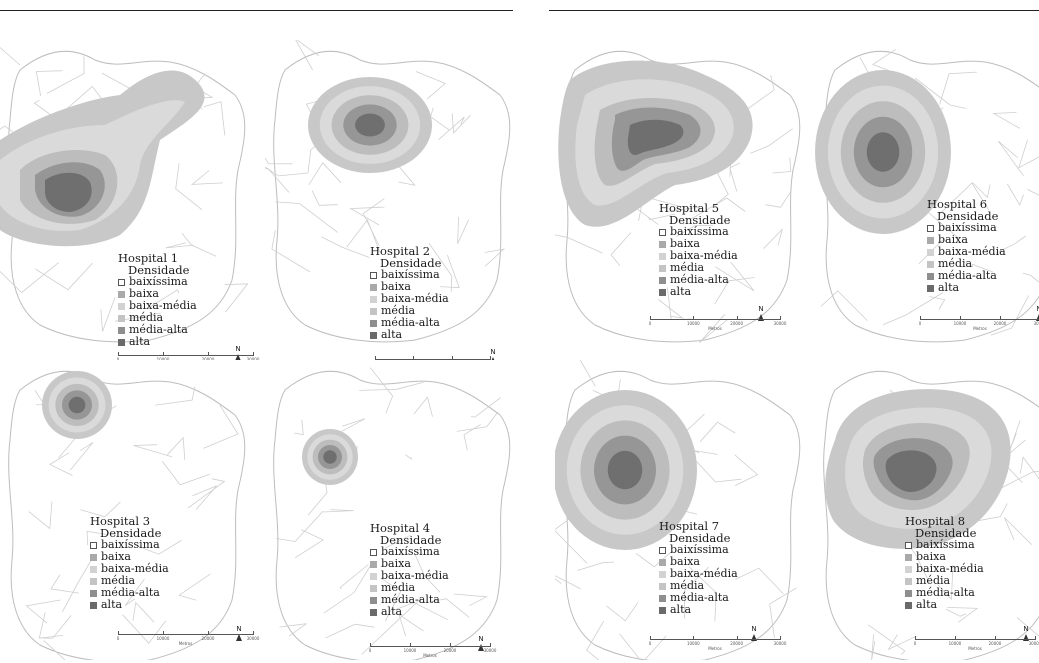 This screenshot has height=663, width=1039. What do you see at coordinates (409, 299) in the screenshot?
I see `legend-item: baixa-média` at bounding box center [409, 299].